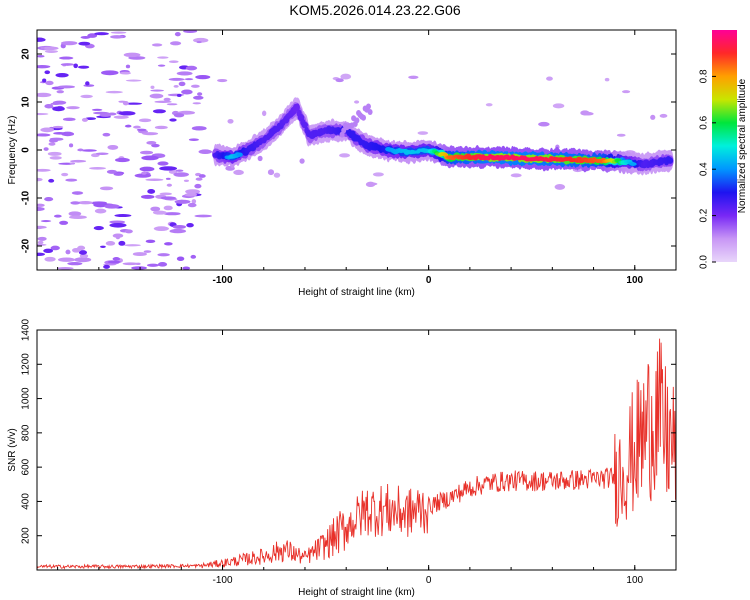 This screenshot has width=750, height=600. What do you see at coordinates (26, 197) in the screenshot?
I see `top-y-tick-label: -10` at bounding box center [26, 197].